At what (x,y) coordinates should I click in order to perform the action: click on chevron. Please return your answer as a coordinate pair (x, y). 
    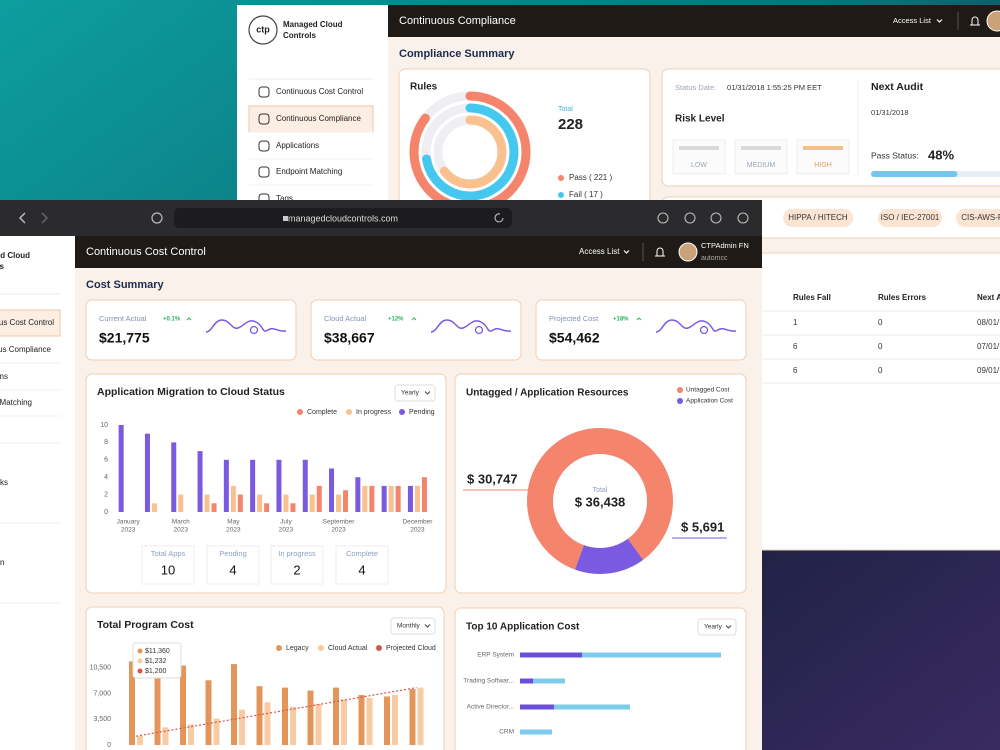
    Looking at the image, I should click on (427, 626).